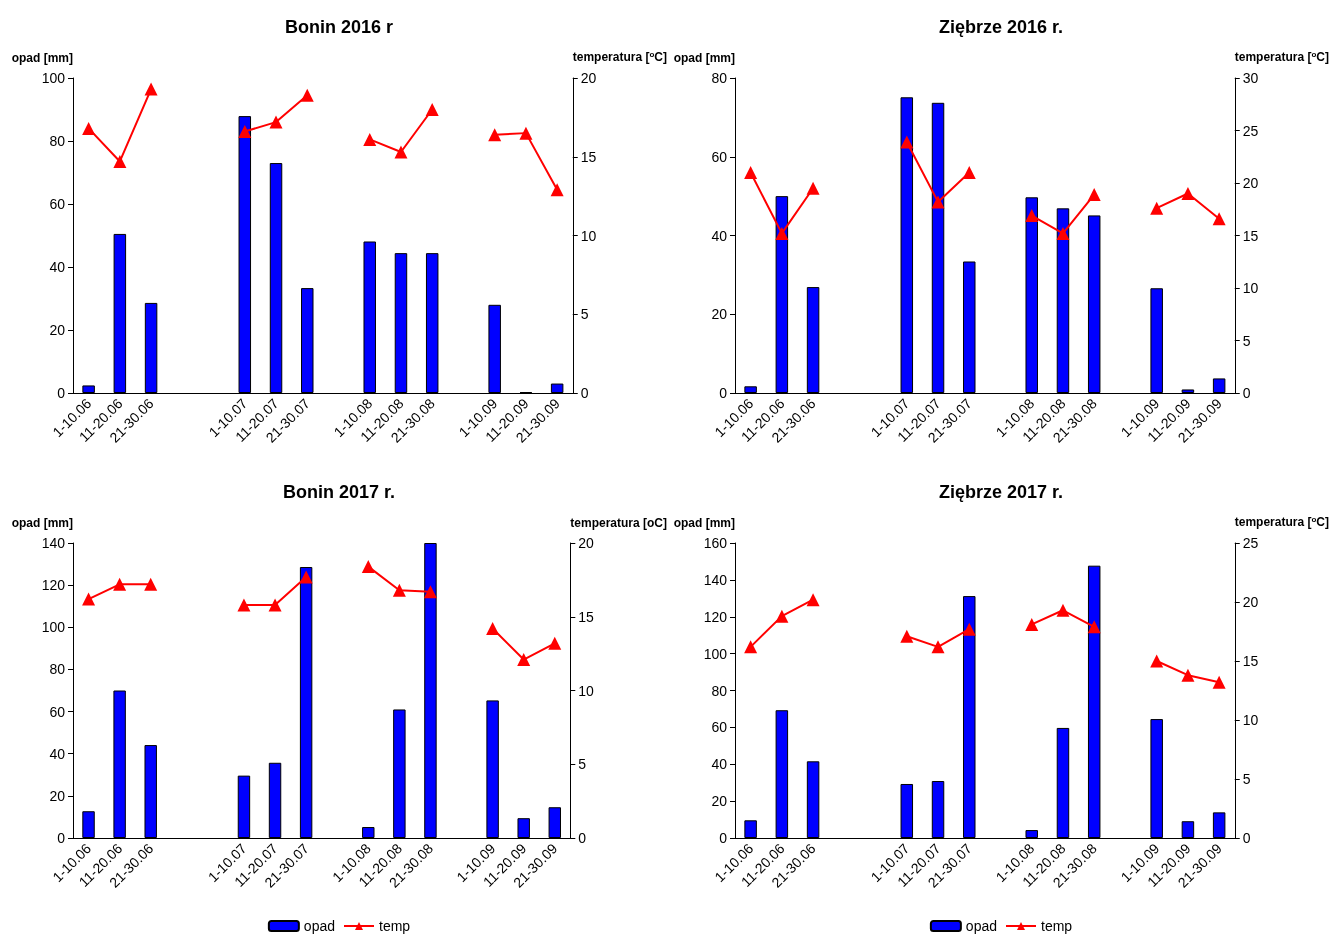 This screenshot has height=951, width=1341. I want to click on chart-title: Bonin 2017 r., so click(339, 492).